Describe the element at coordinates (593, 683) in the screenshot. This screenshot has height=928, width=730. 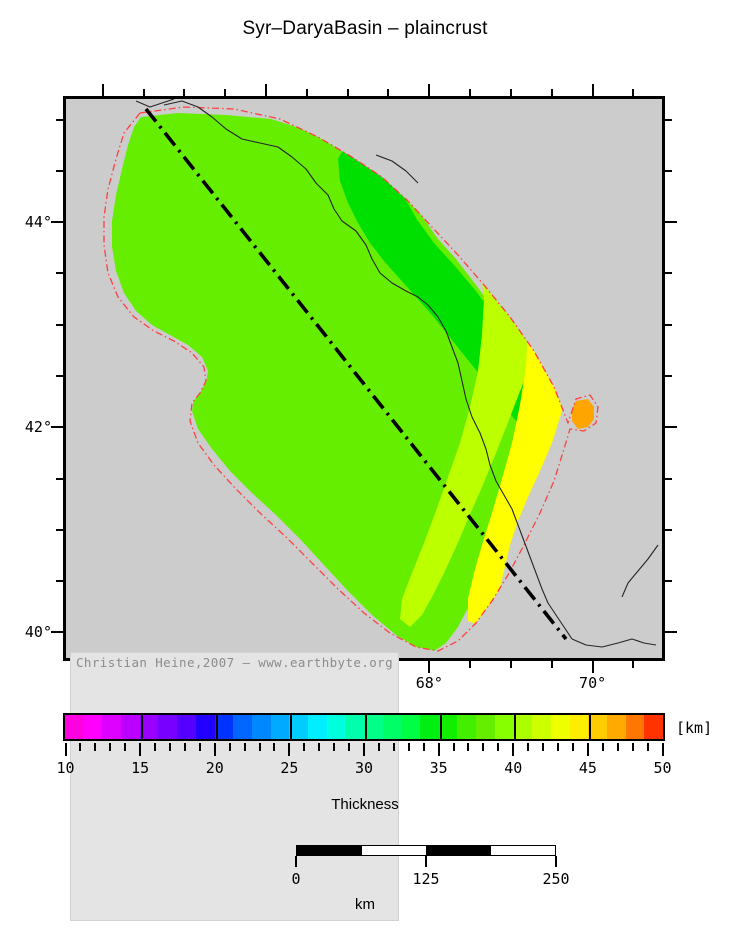
I see `x-axis-label: 70°` at that location.